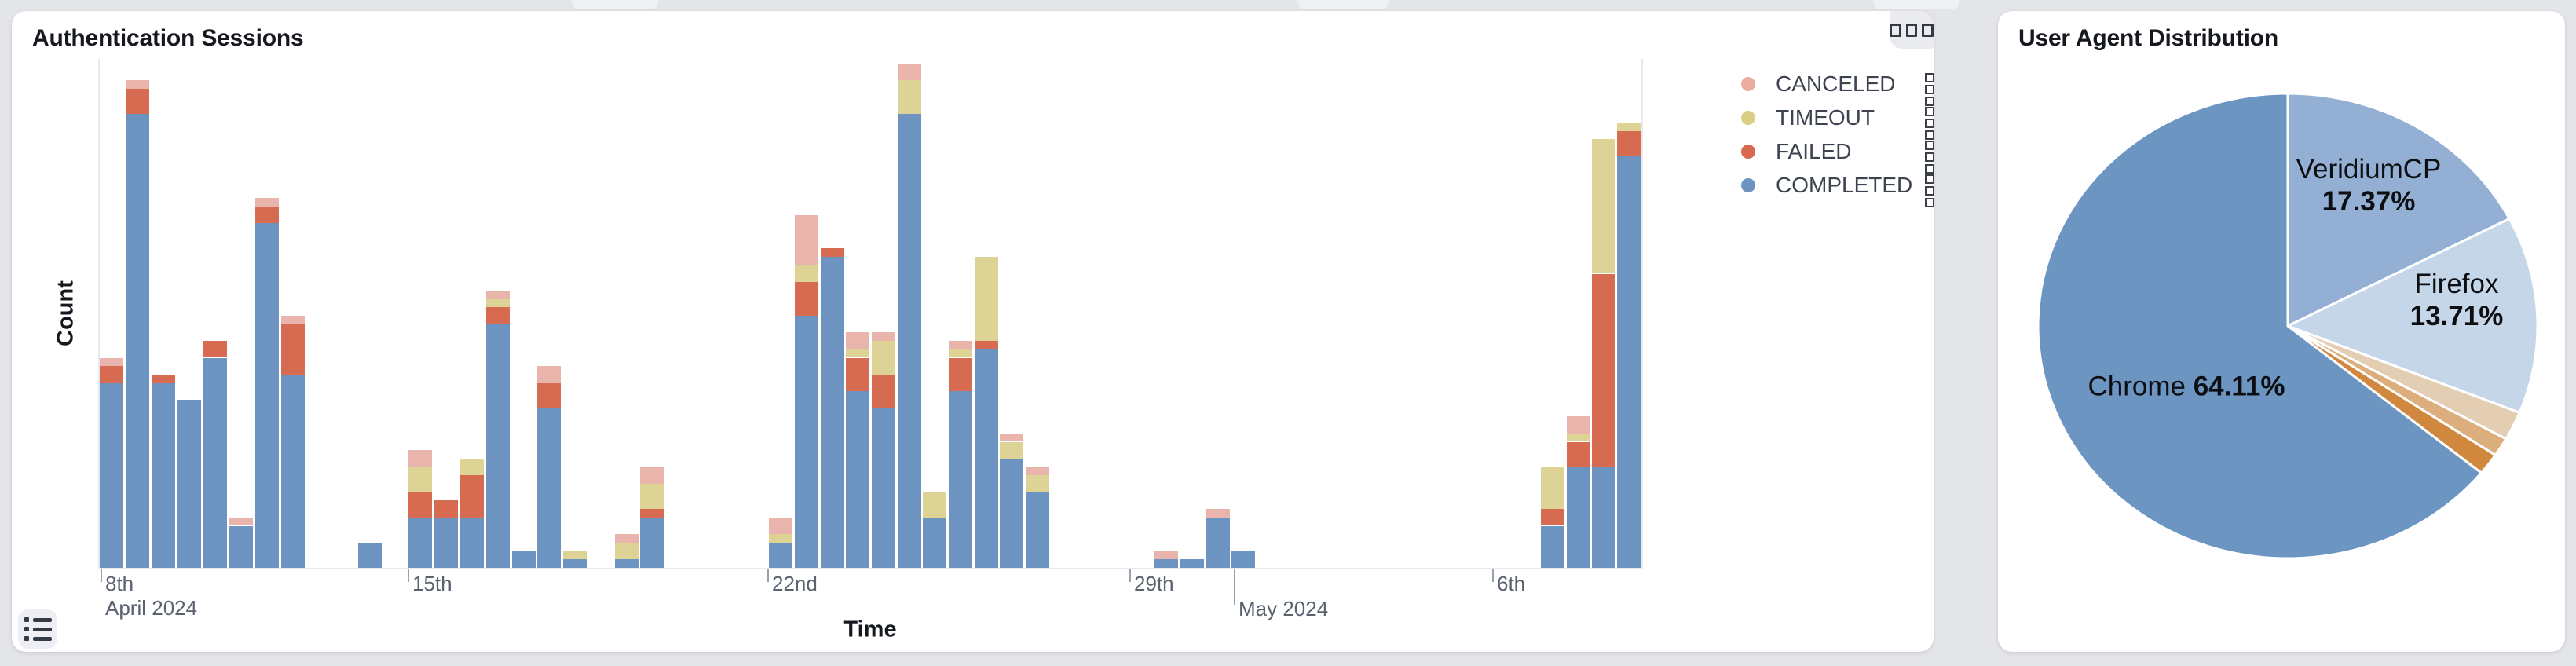  What do you see at coordinates (2399, 210) in the screenshot?
I see `pie-slice-VeridiumCP` at bounding box center [2399, 210].